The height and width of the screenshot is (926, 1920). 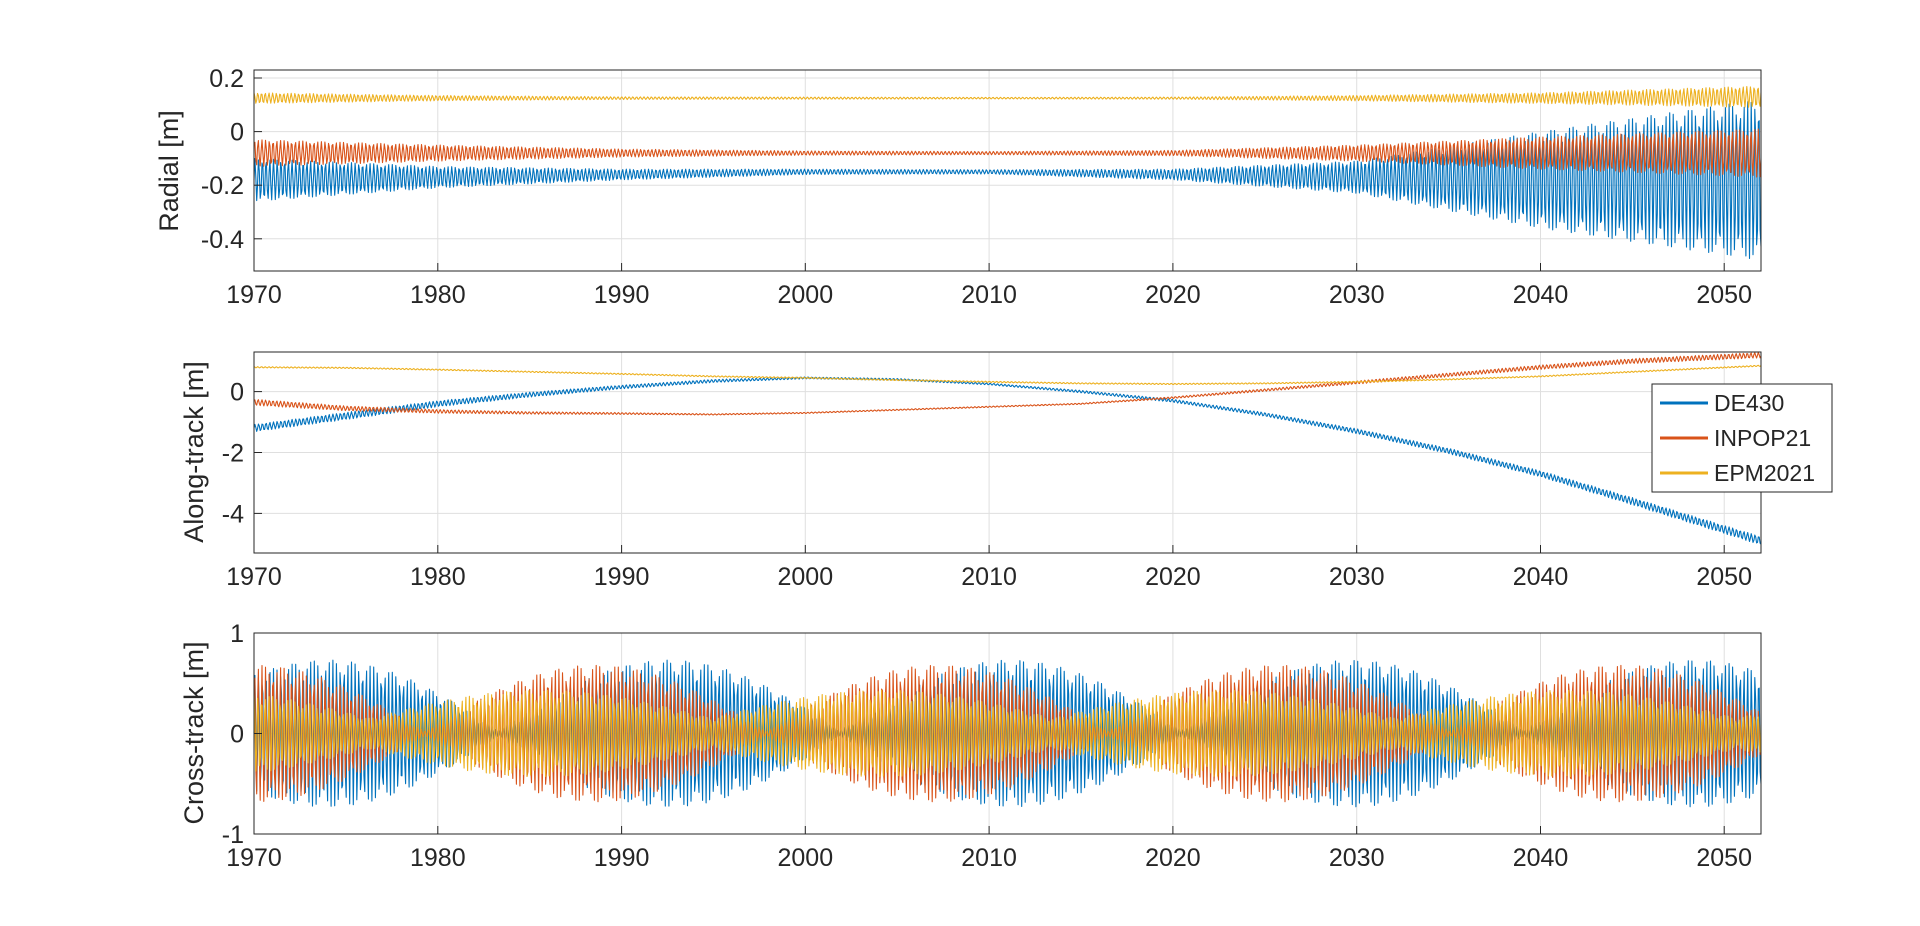 I want to click on y-axis-label-along-track: Along-track [m], so click(x=194, y=452).